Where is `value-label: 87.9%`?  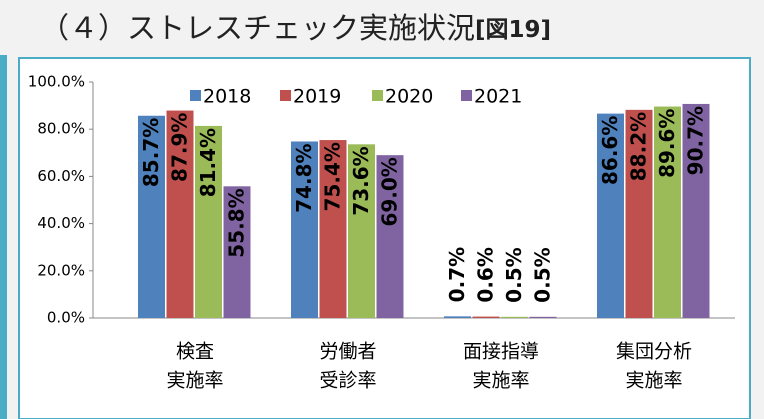 value-label: 87.9% is located at coordinates (180, 147).